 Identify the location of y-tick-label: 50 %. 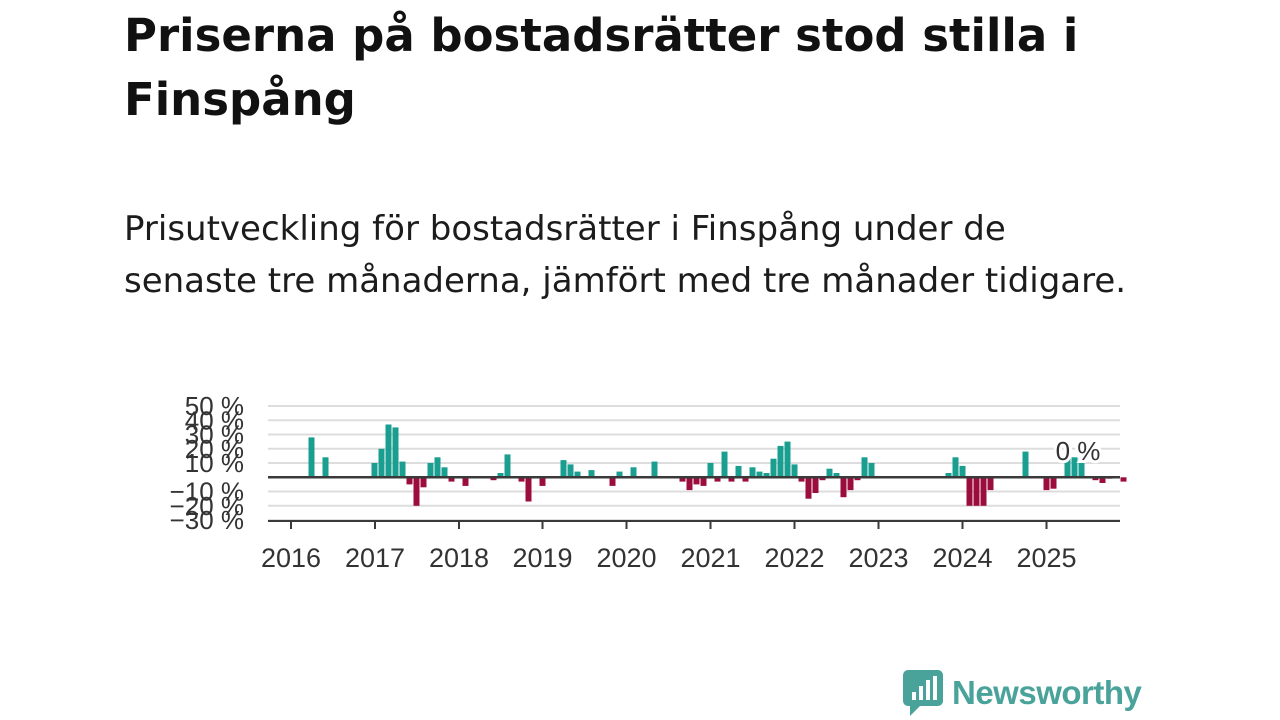
(214, 406).